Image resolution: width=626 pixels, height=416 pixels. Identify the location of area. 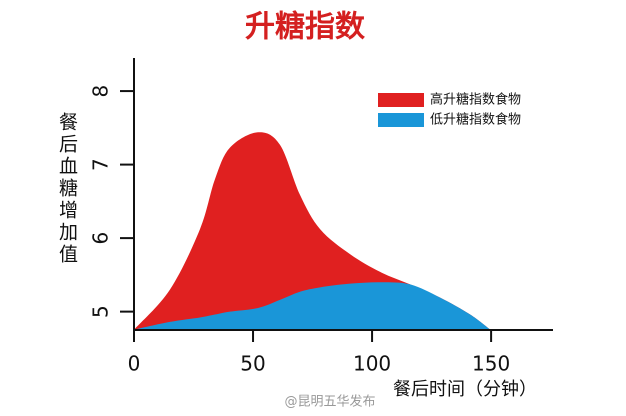
(312, 306).